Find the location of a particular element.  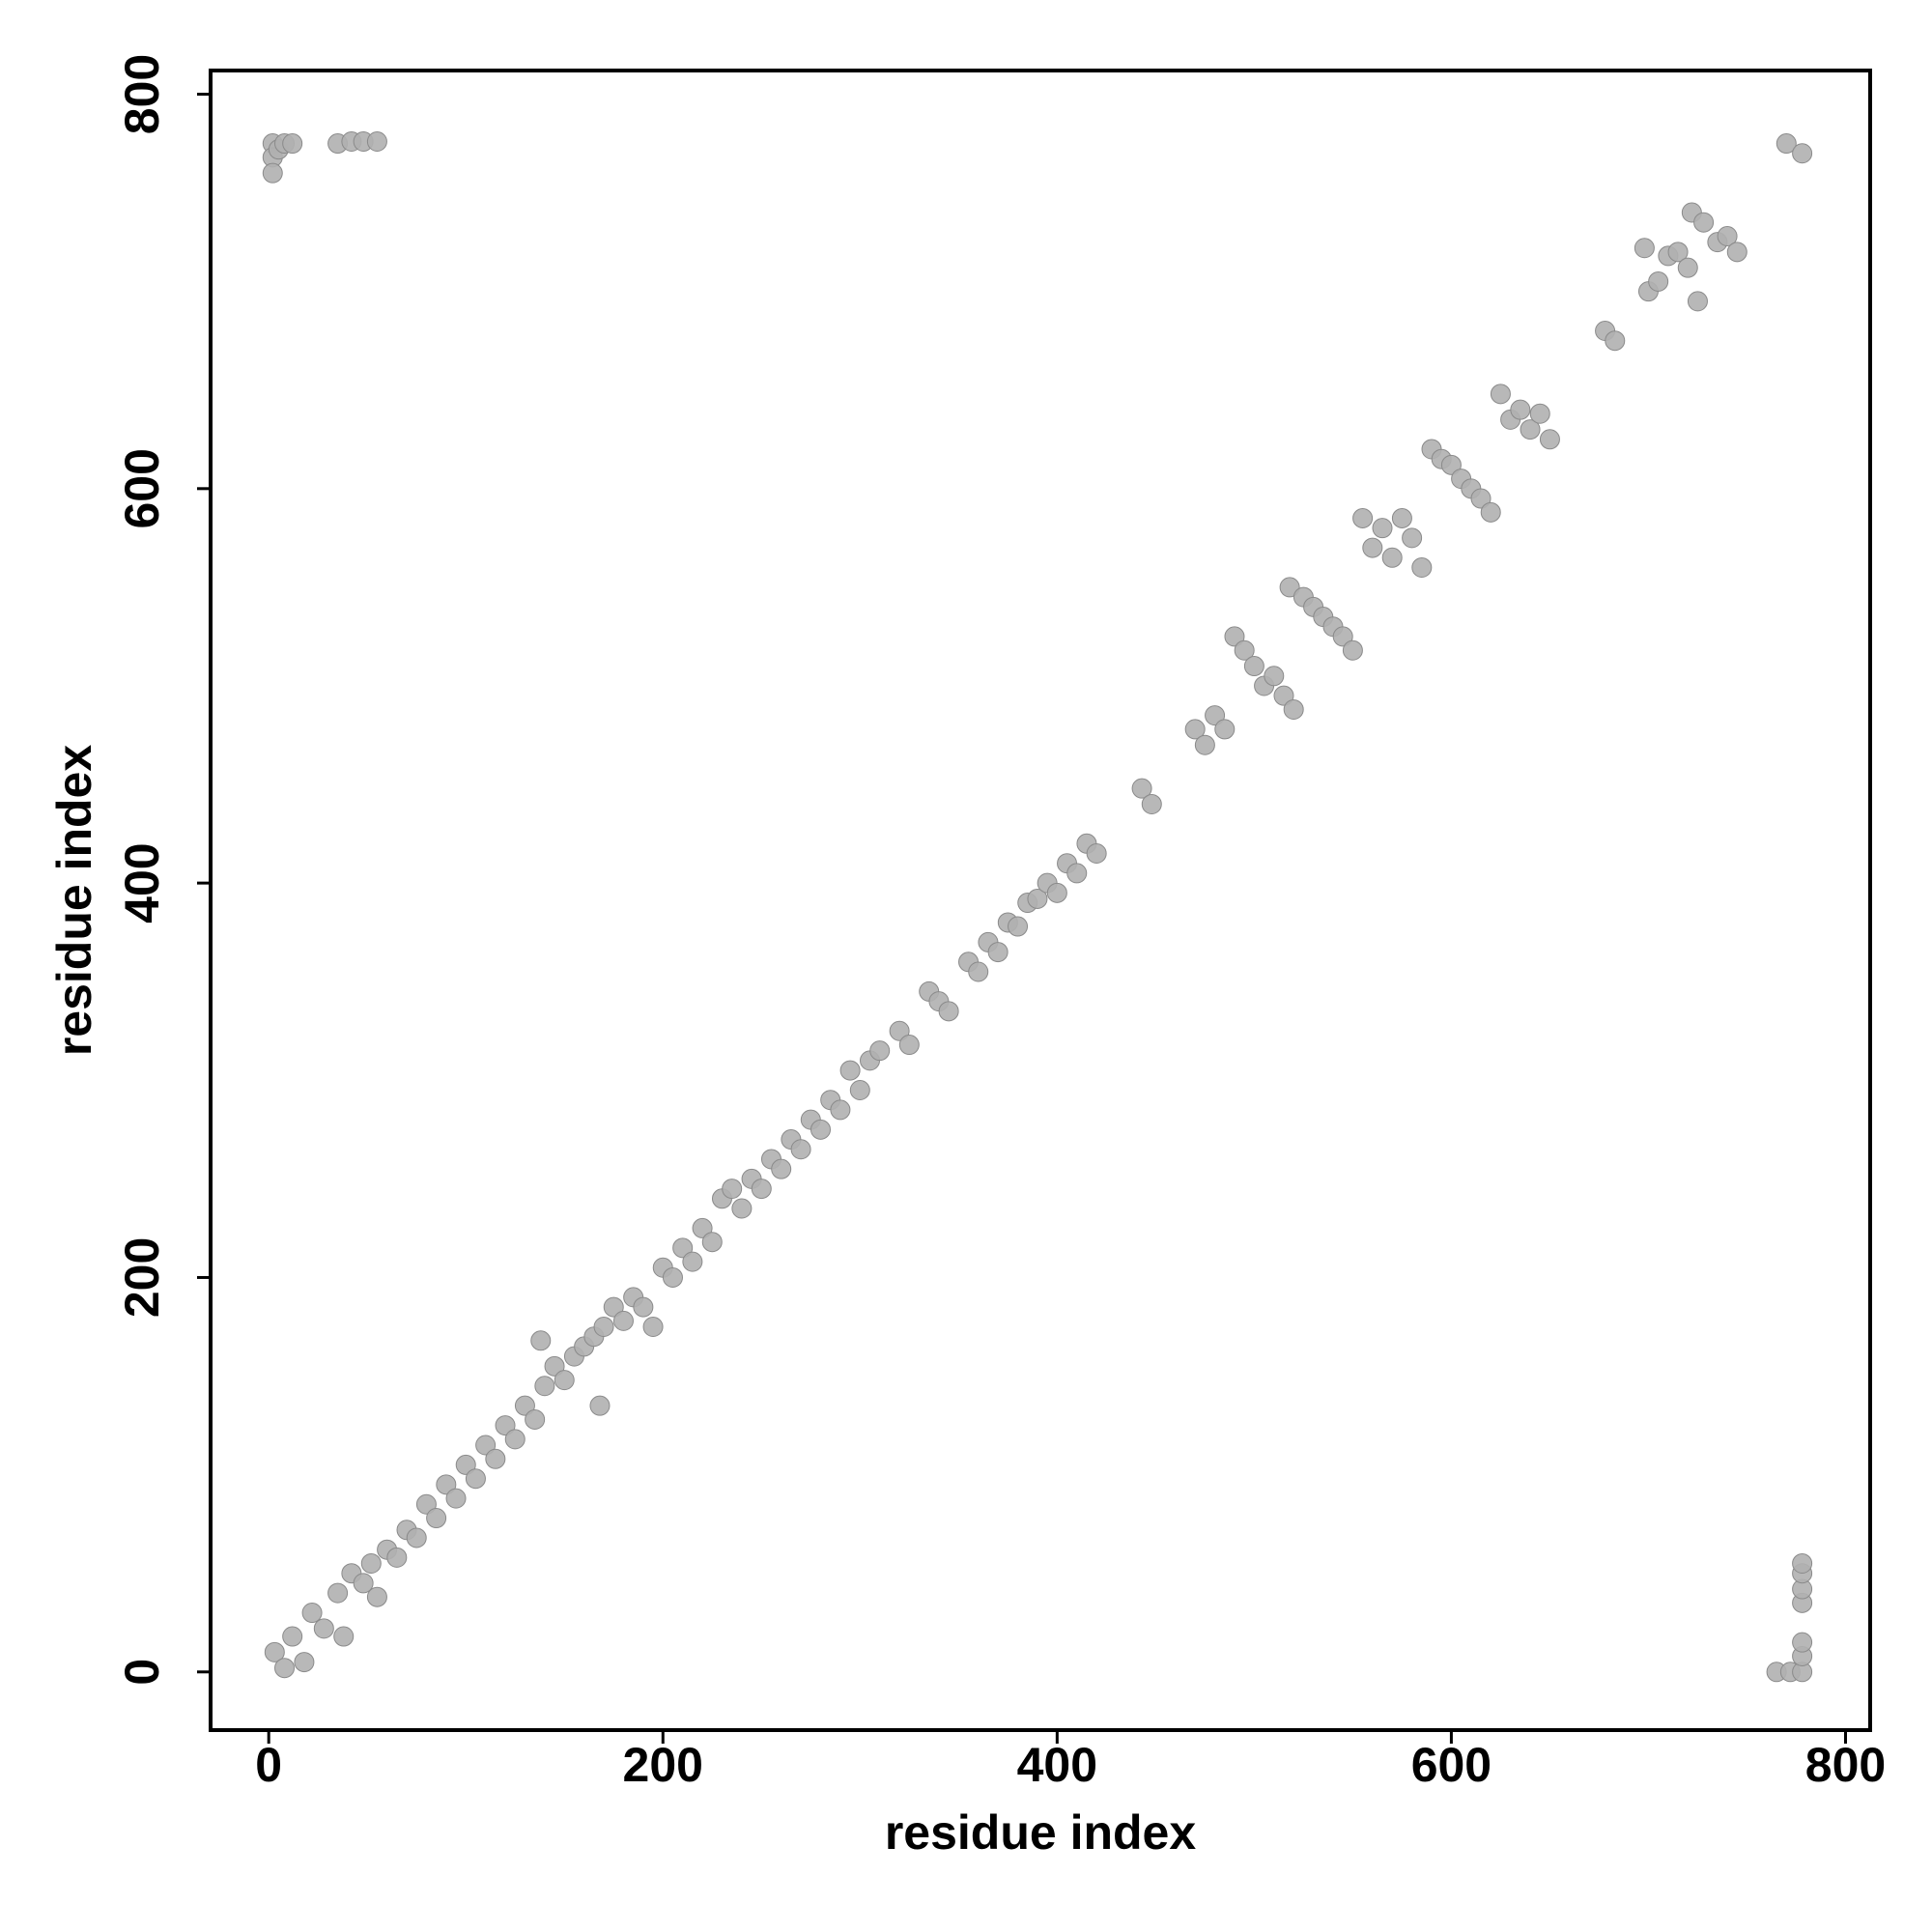

x-tick-label: 800 is located at coordinates (1845, 1765).